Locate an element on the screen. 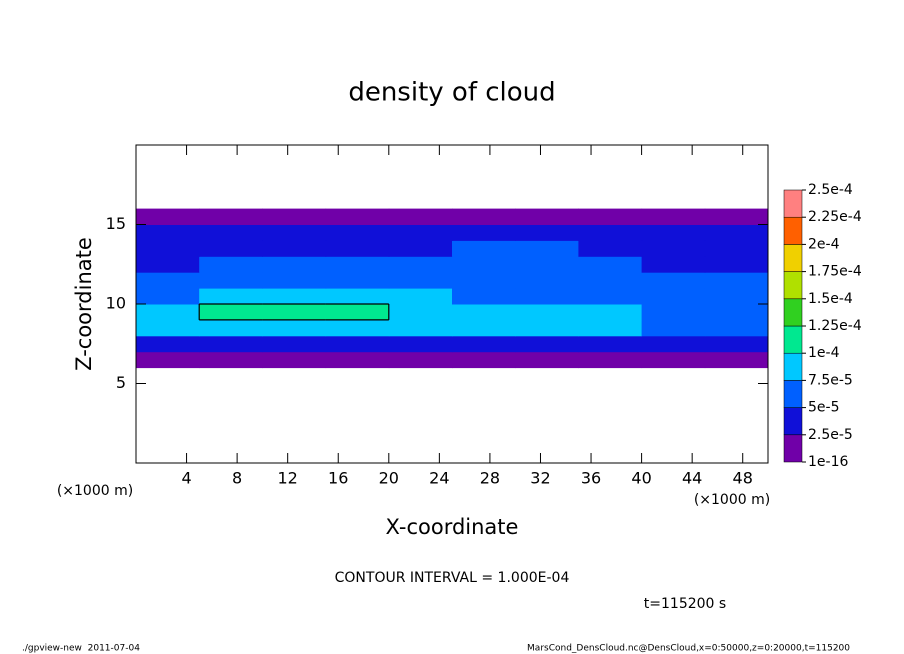  y-tick-label: 15 is located at coordinates (116, 223).